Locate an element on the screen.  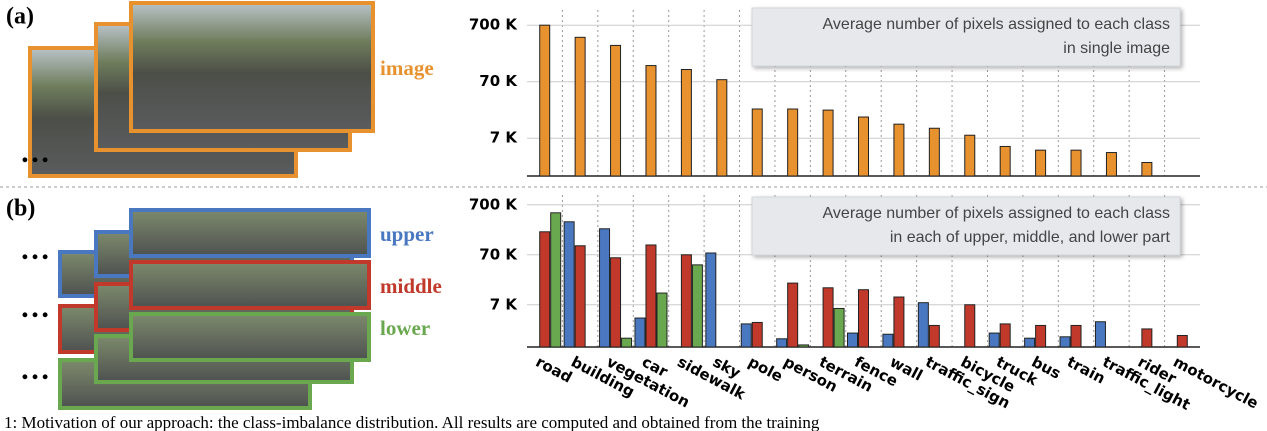
panel-label: (a) is located at coordinates (20, 17).